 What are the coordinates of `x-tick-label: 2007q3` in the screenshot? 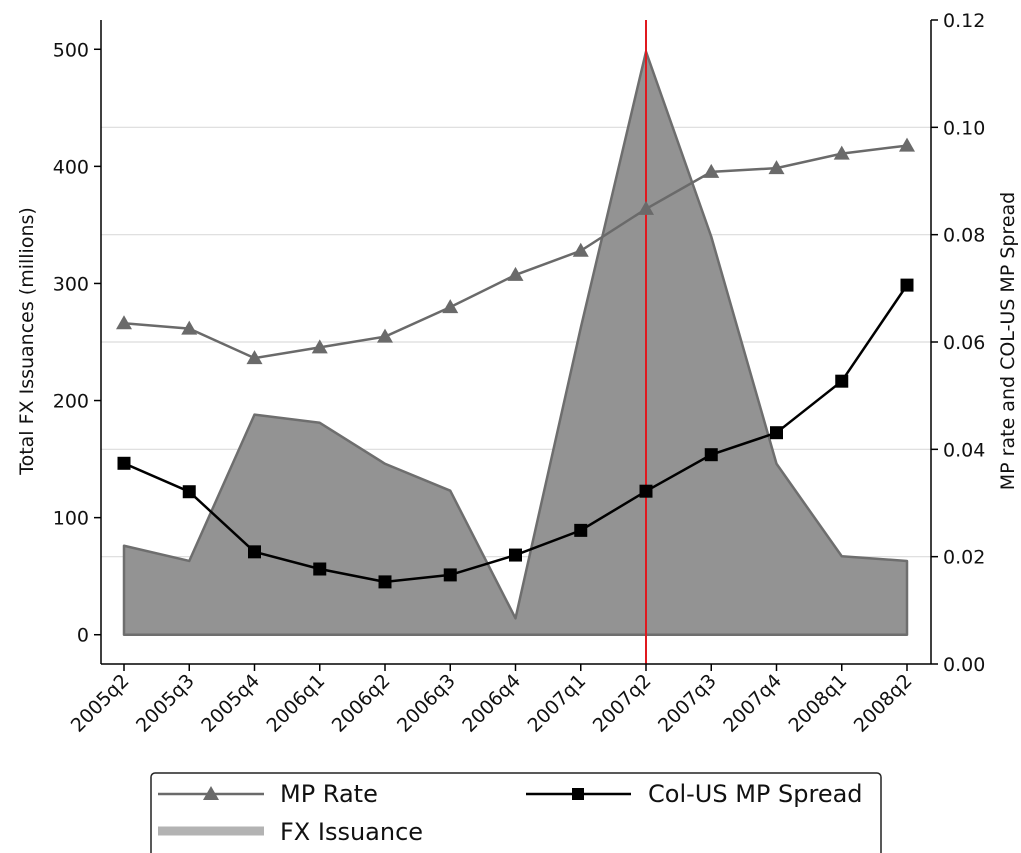 It's located at (687, 703).